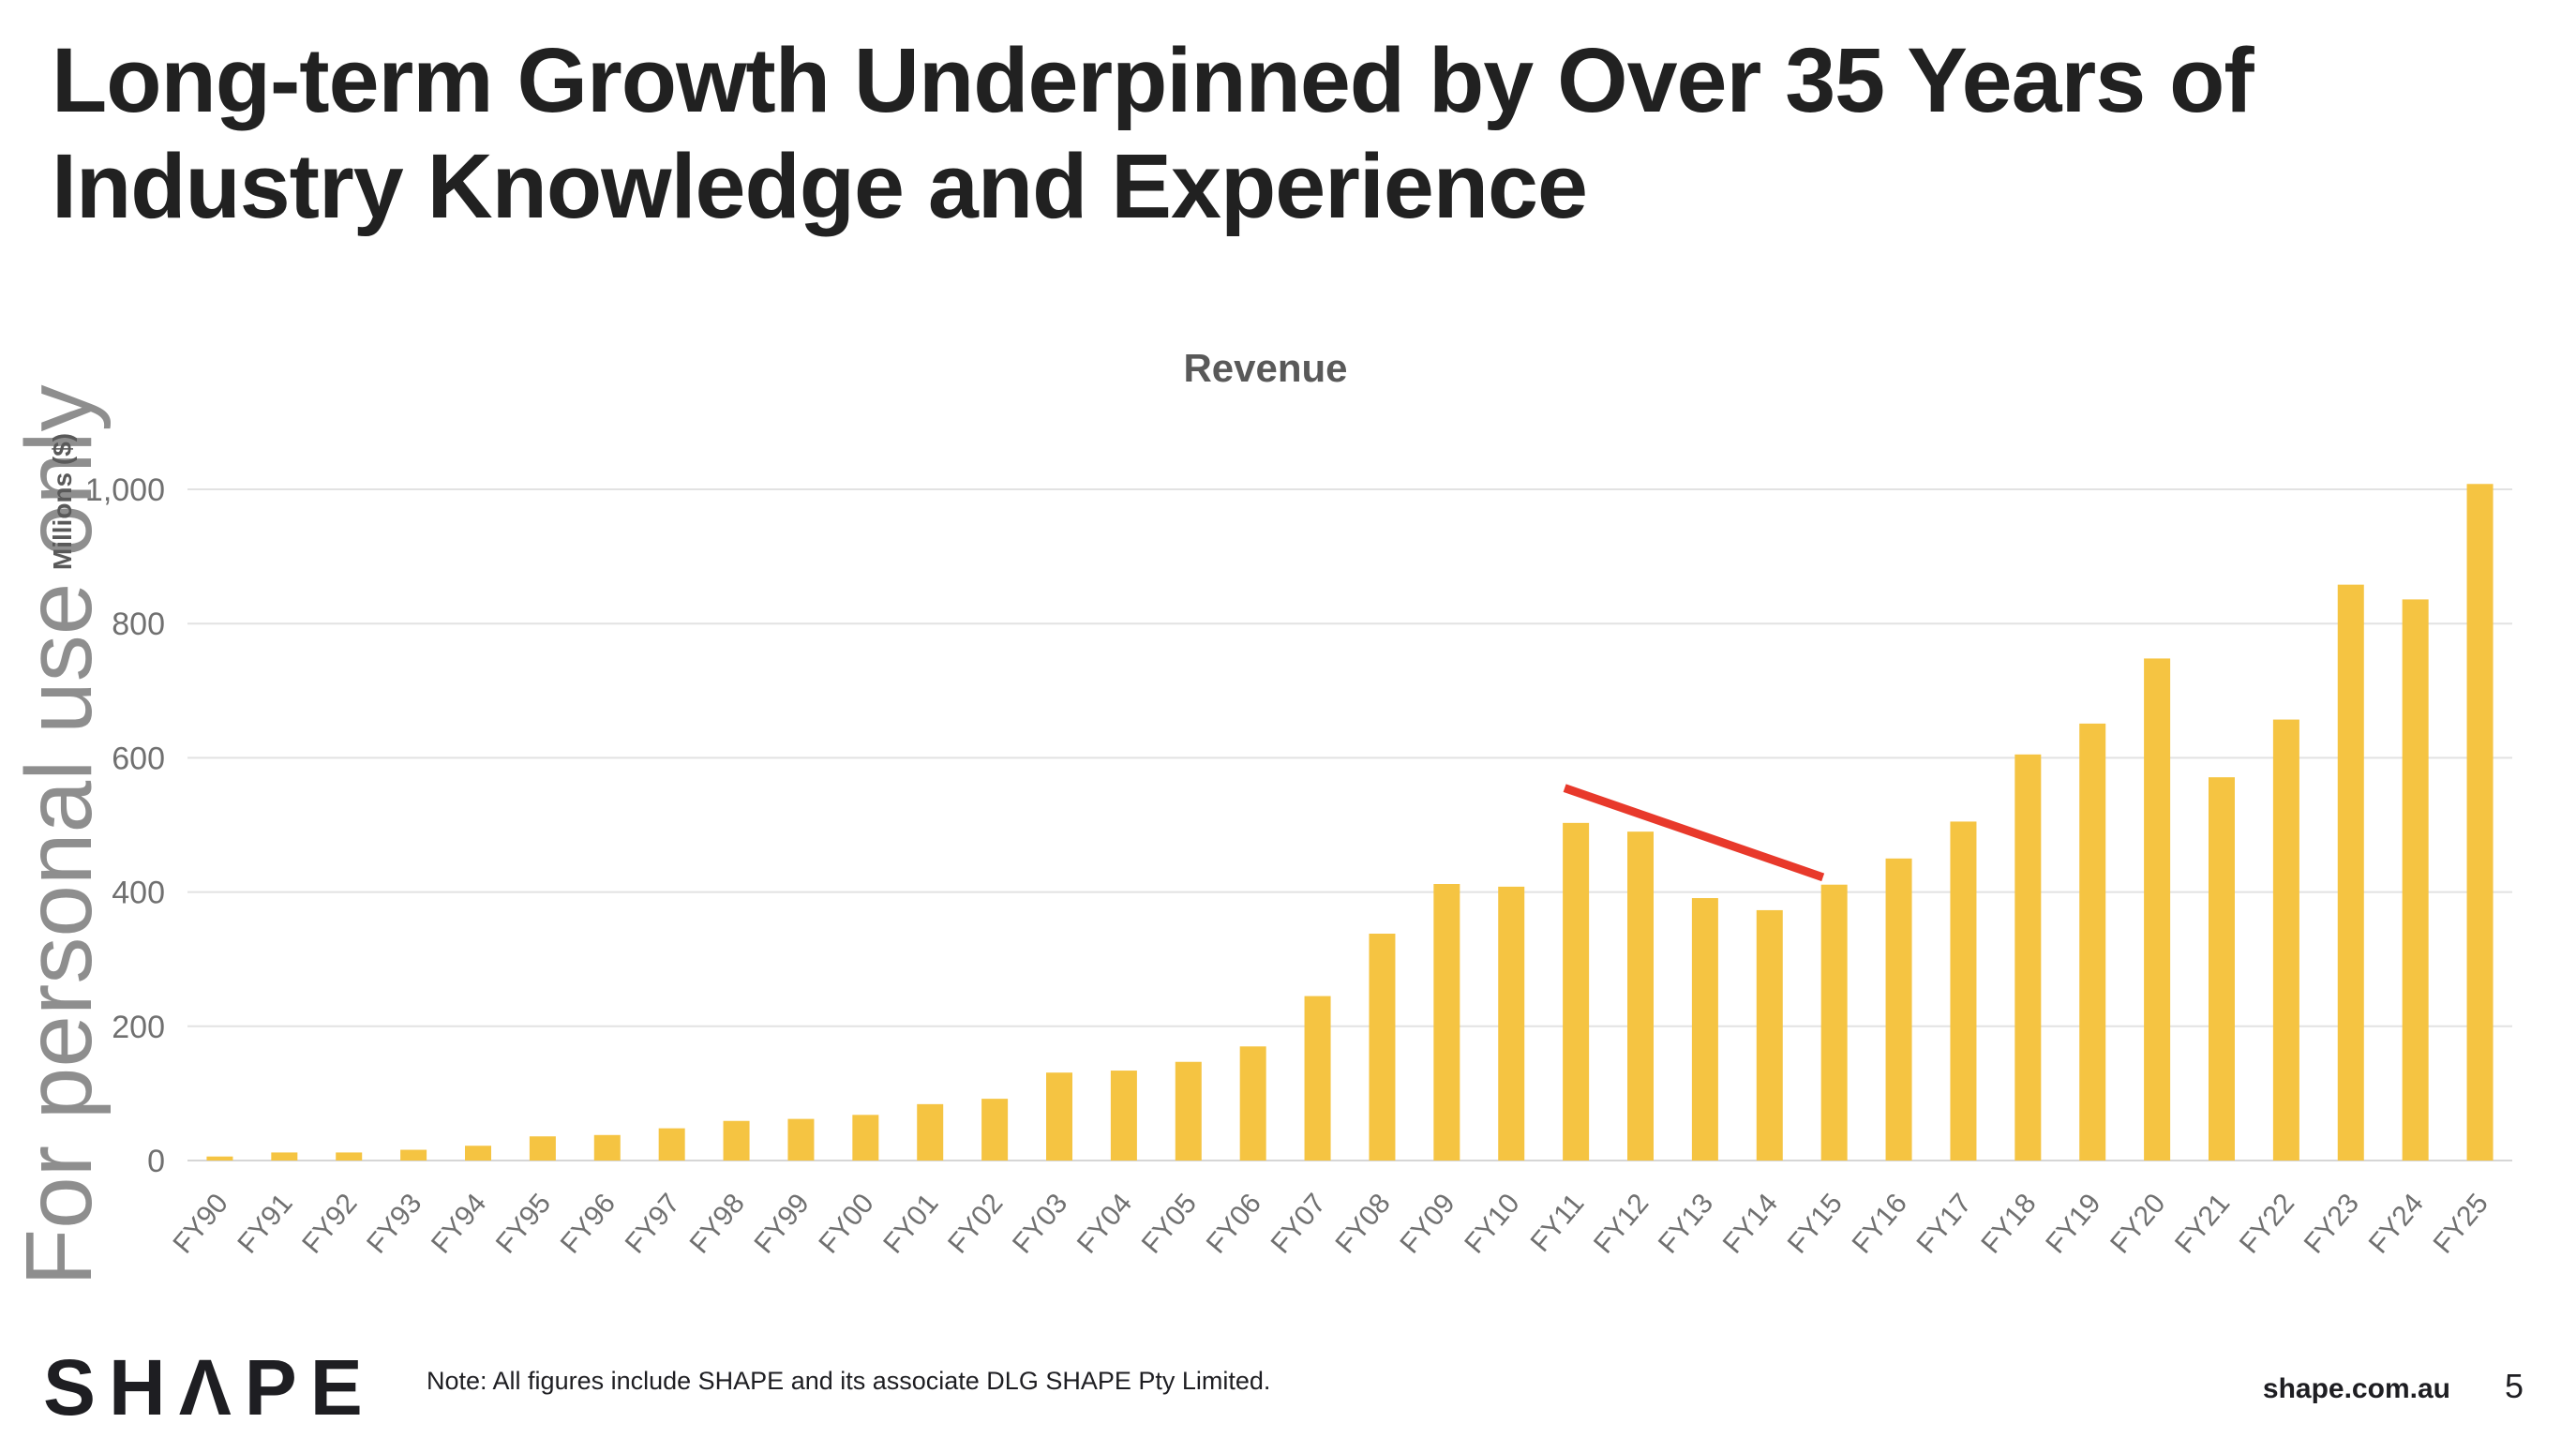 This screenshot has height=1438, width=2576. What do you see at coordinates (801, 1139) in the screenshot?
I see `bar-FY99` at bounding box center [801, 1139].